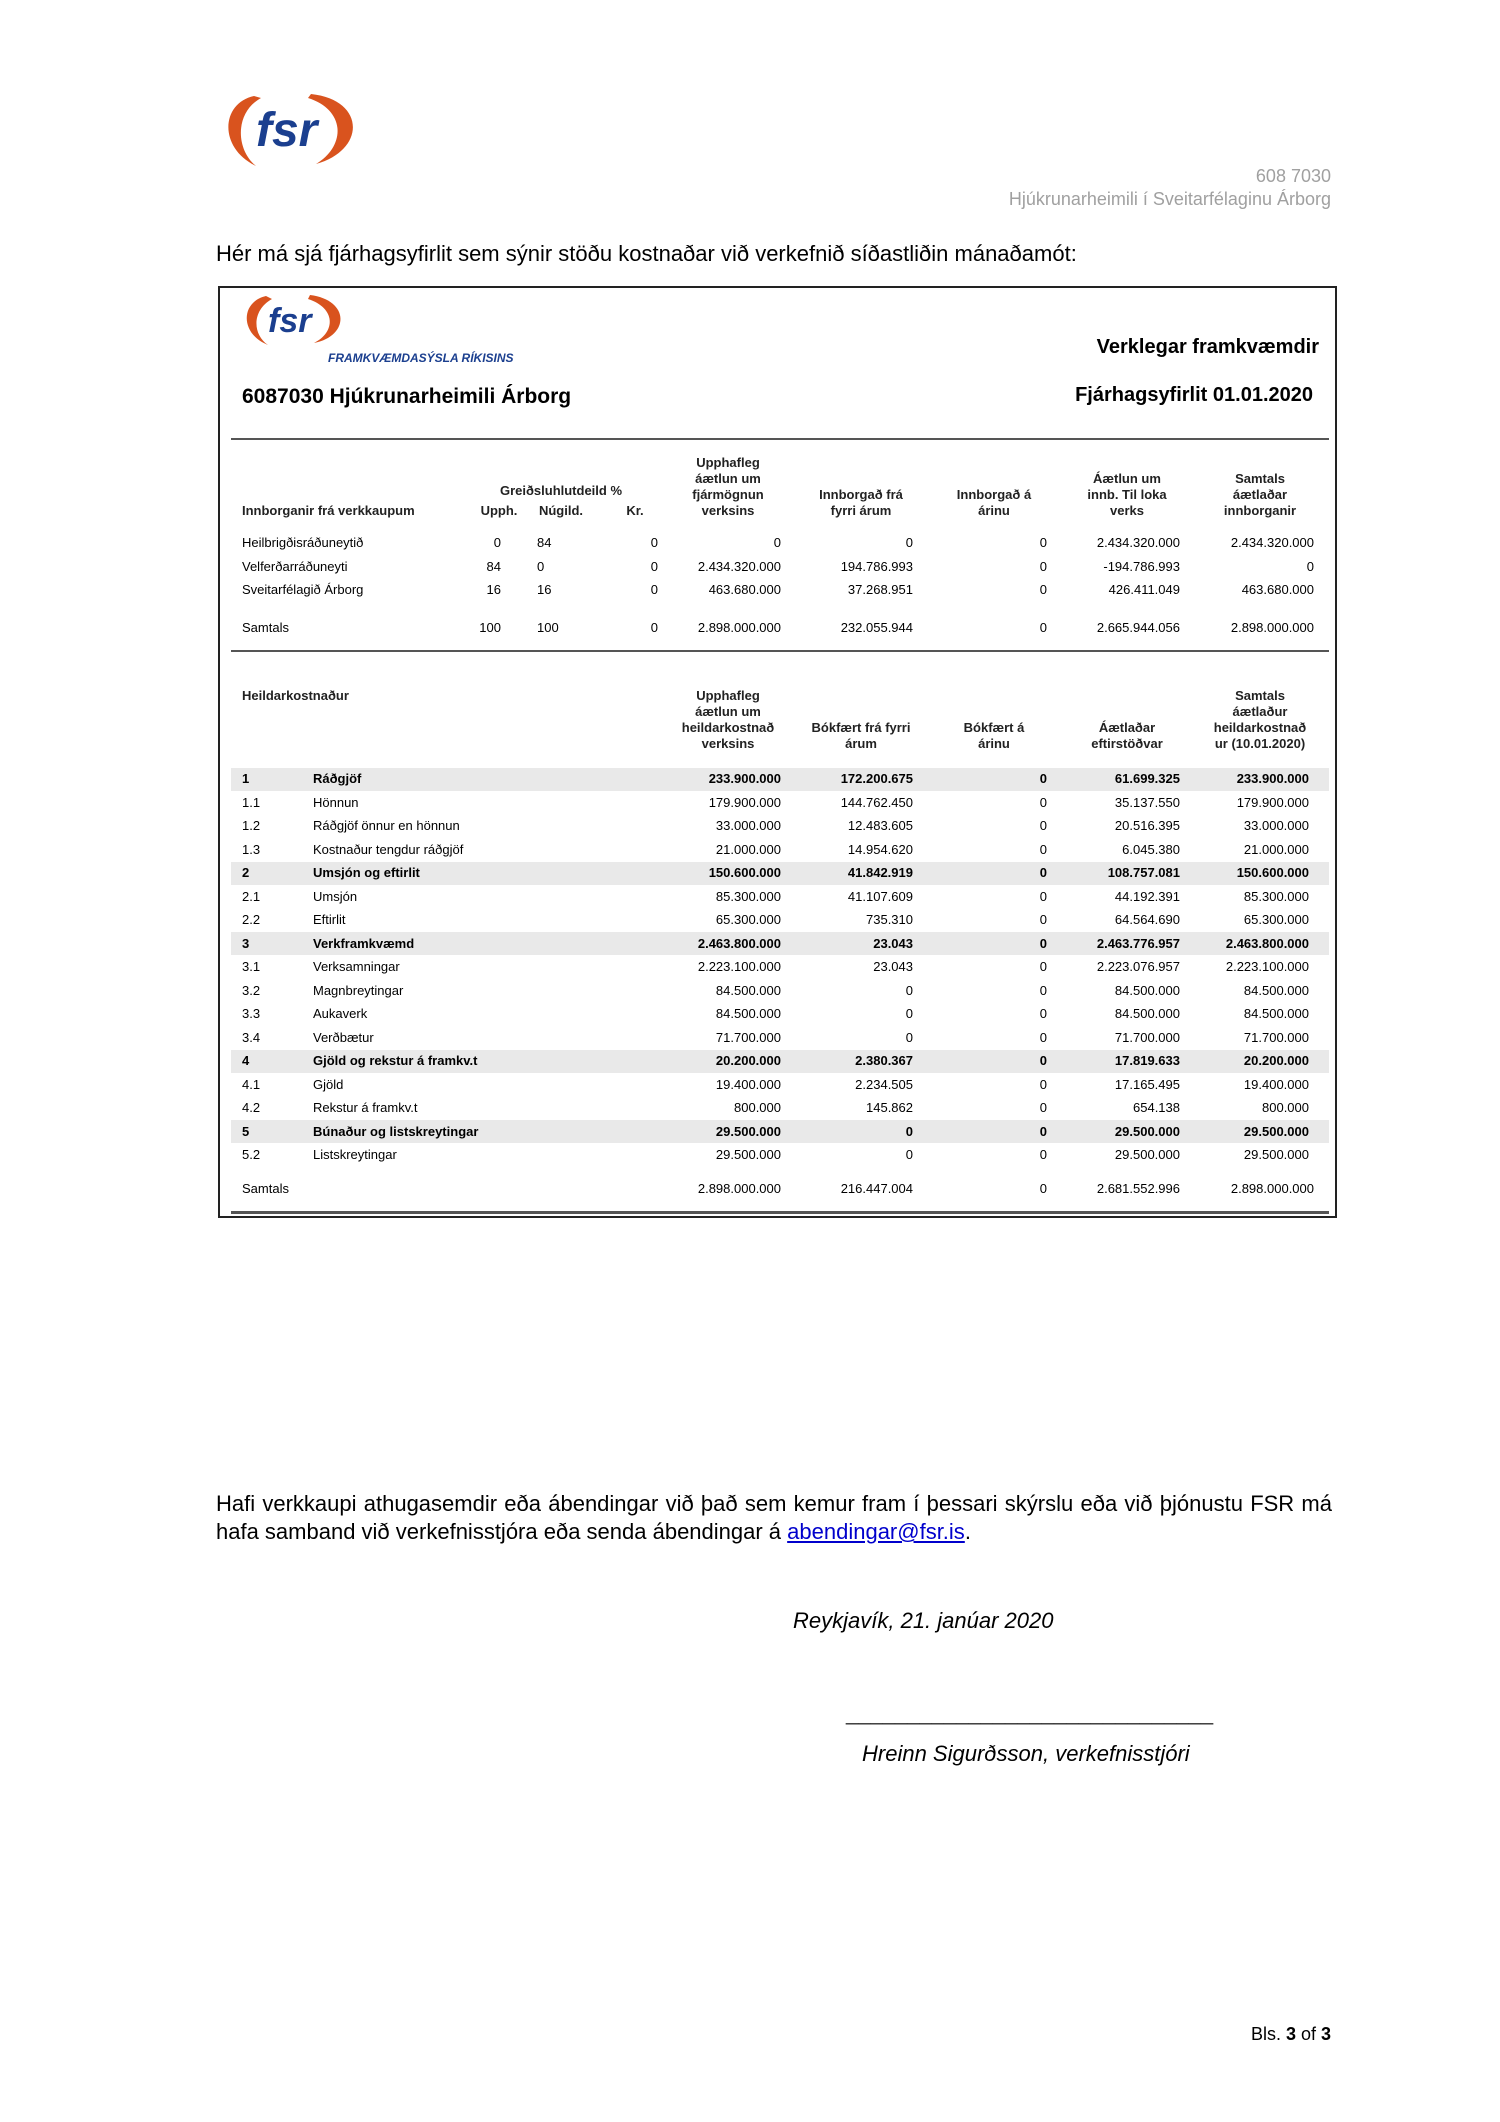 The height and width of the screenshot is (2122, 1500). What do you see at coordinates (1043, 589) in the screenshot?
I see `paid-this-year: 0` at bounding box center [1043, 589].